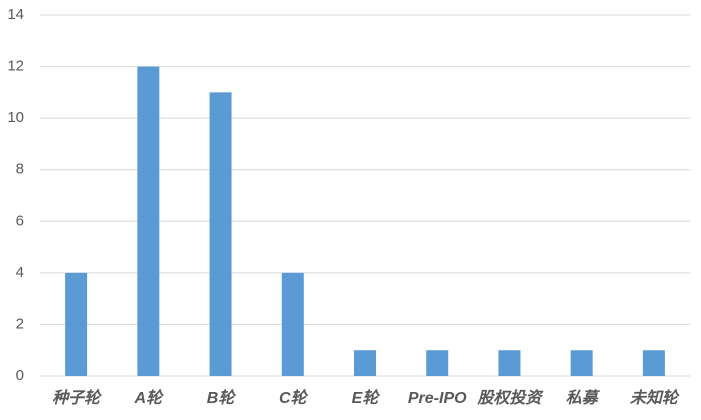 The height and width of the screenshot is (420, 701). Describe the element at coordinates (655, 398) in the screenshot. I see `x-tick-label: 未知轮` at that location.